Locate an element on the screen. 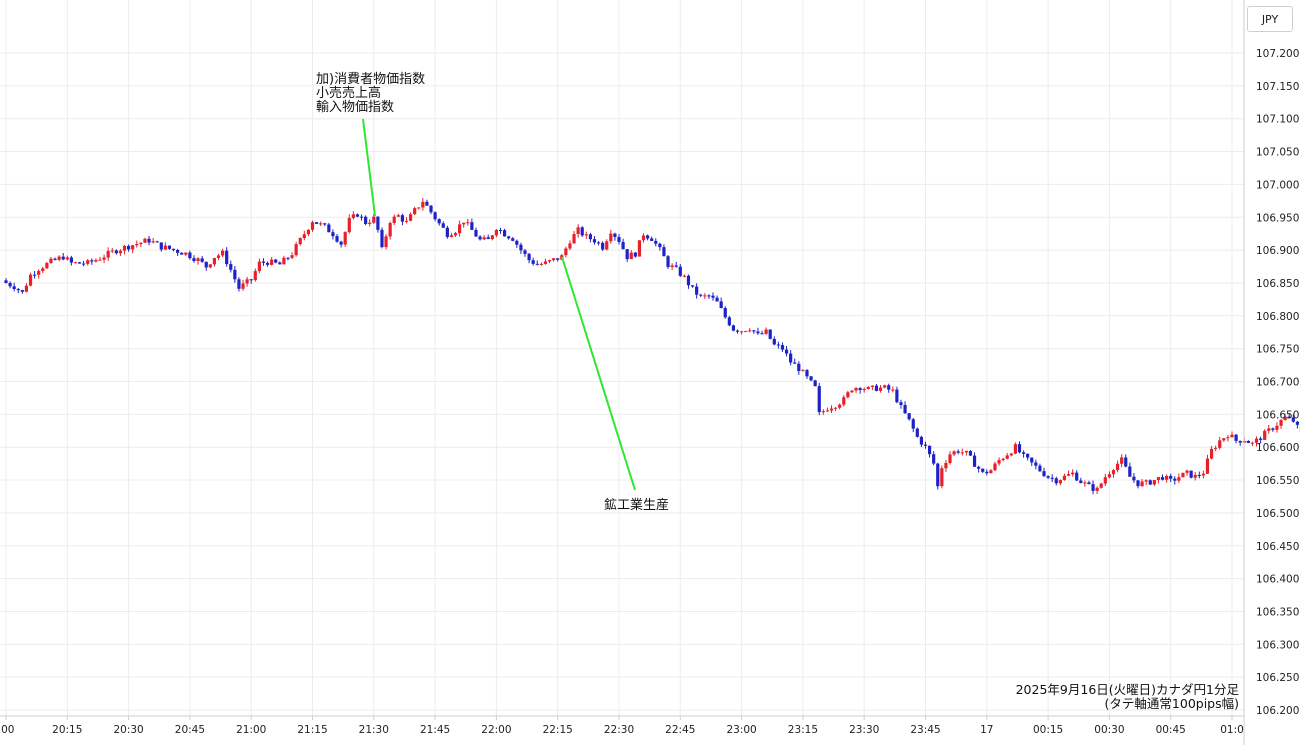 The width and height of the screenshot is (1300, 745). x-tick-label: 20:15 is located at coordinates (67, 730).